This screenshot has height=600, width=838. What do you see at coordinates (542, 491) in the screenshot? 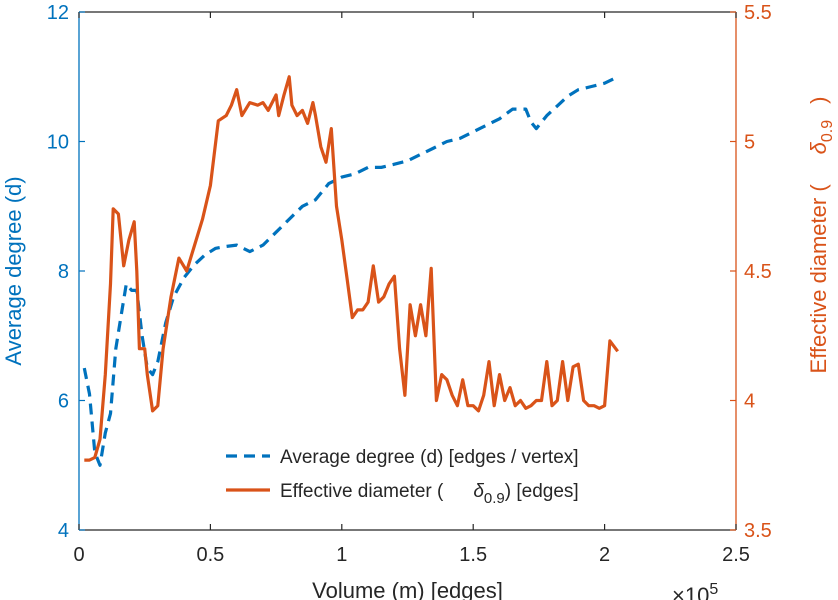
I see `legend-label-suffix: ) [edges]` at bounding box center [542, 491].